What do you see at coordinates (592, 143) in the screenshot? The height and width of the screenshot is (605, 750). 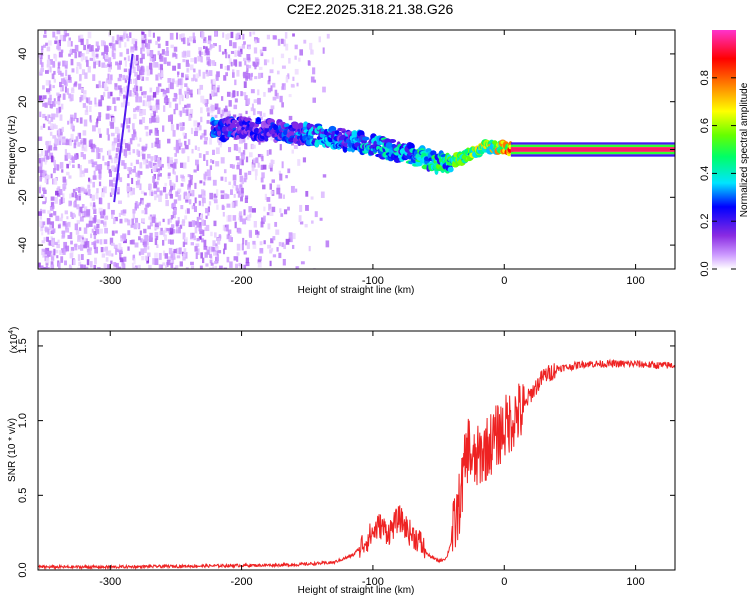 I see `spectrogram-carrier-band` at bounding box center [592, 143].